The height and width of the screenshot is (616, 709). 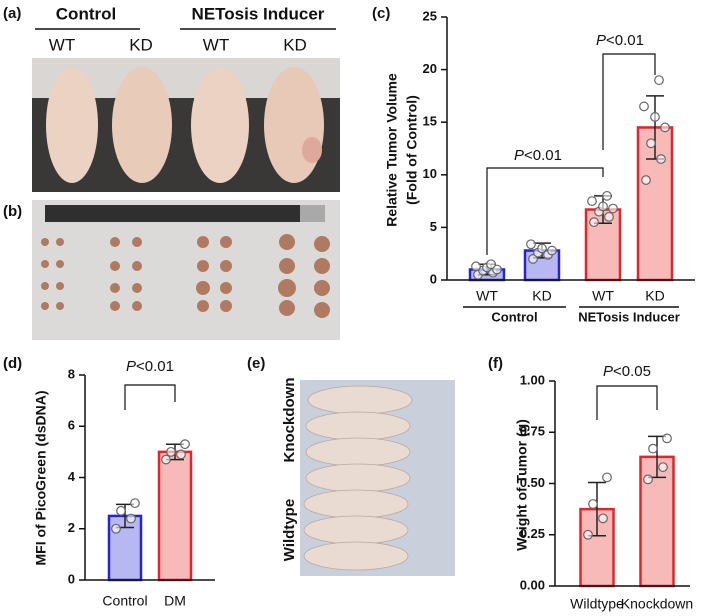 What do you see at coordinates (86, 13) in the screenshot?
I see `group-header: Control` at bounding box center [86, 13].